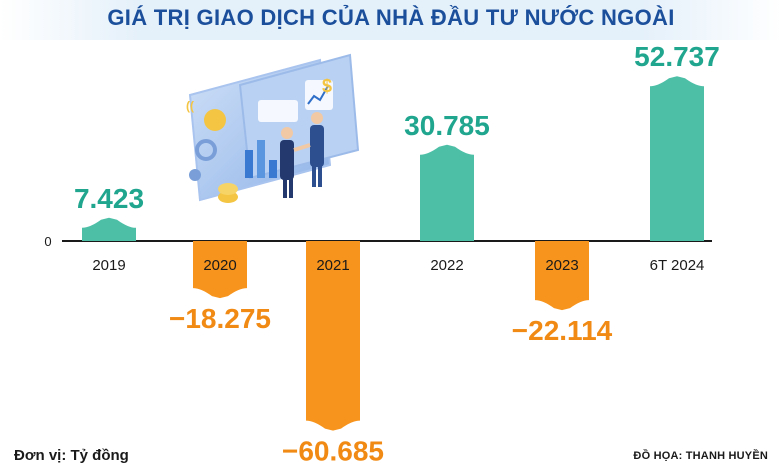 This screenshot has width=782, height=475. I want to click on category-label: 2020, so click(219, 265).